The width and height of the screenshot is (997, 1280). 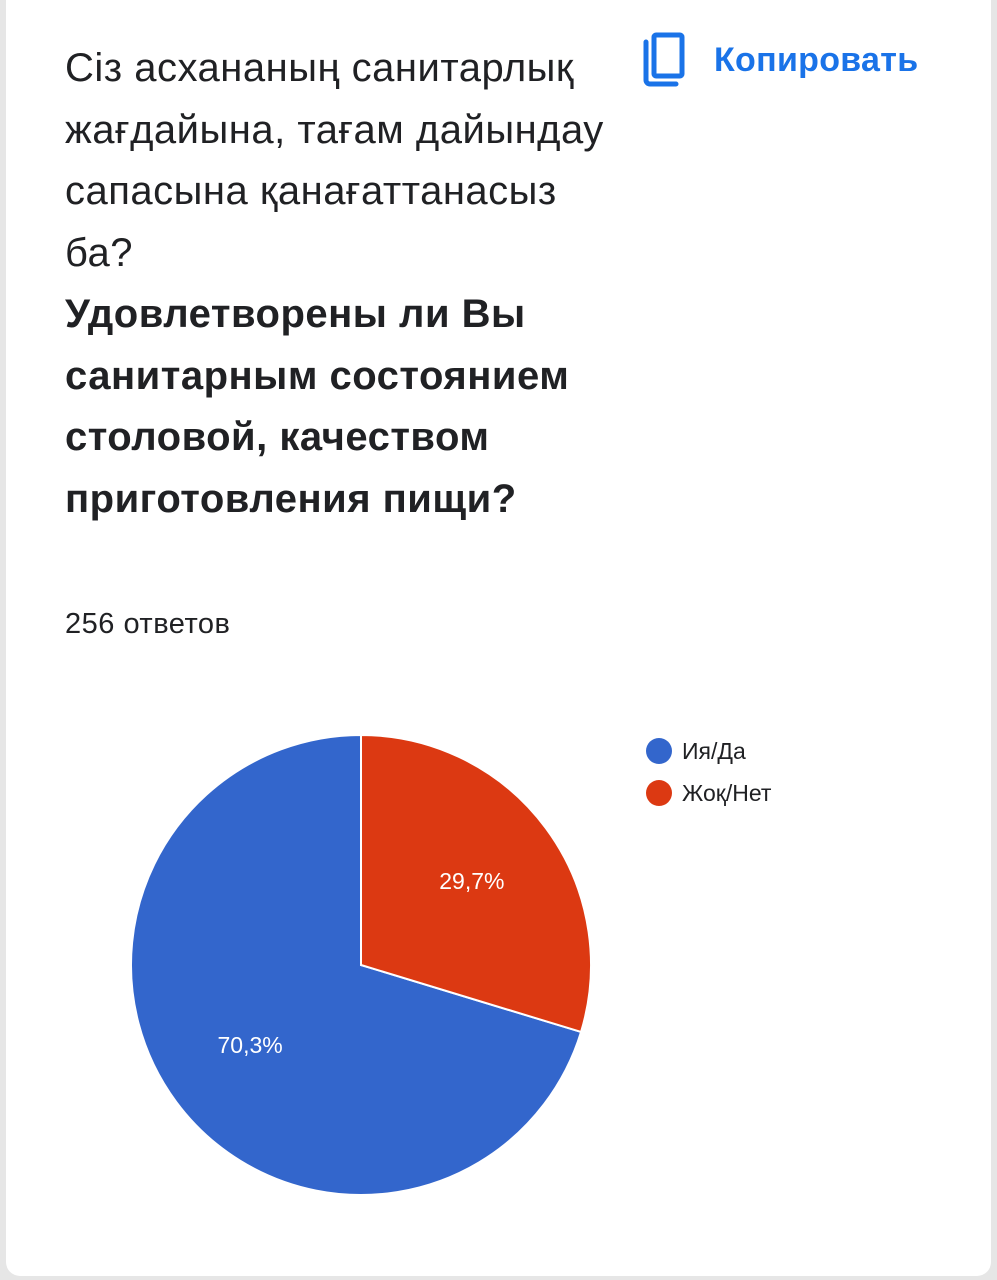 I want to click on copy-button-label: Копировать, so click(x=816, y=59).